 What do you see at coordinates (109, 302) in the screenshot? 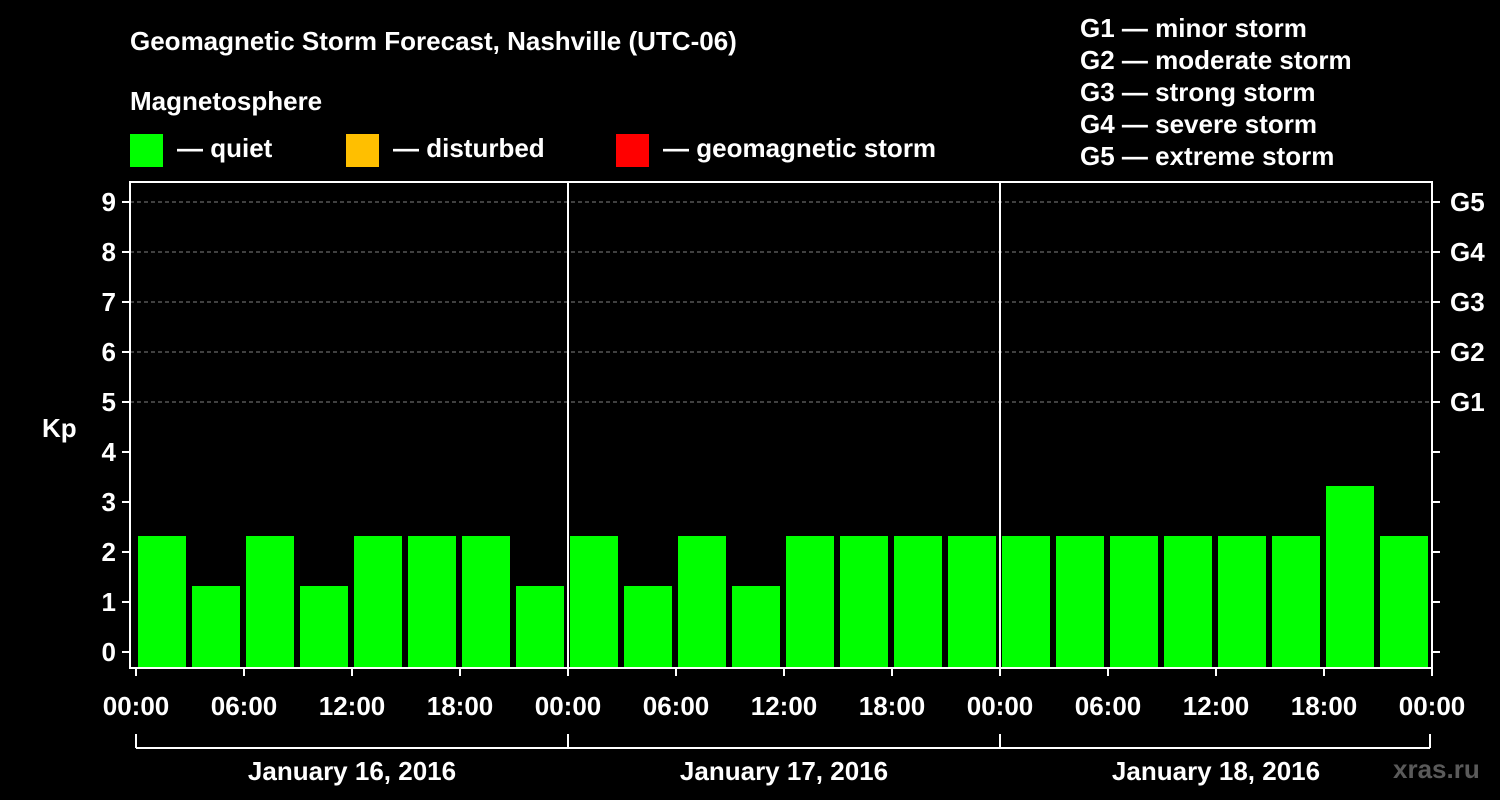
I see `y-tick-label-7: 7` at bounding box center [109, 302].